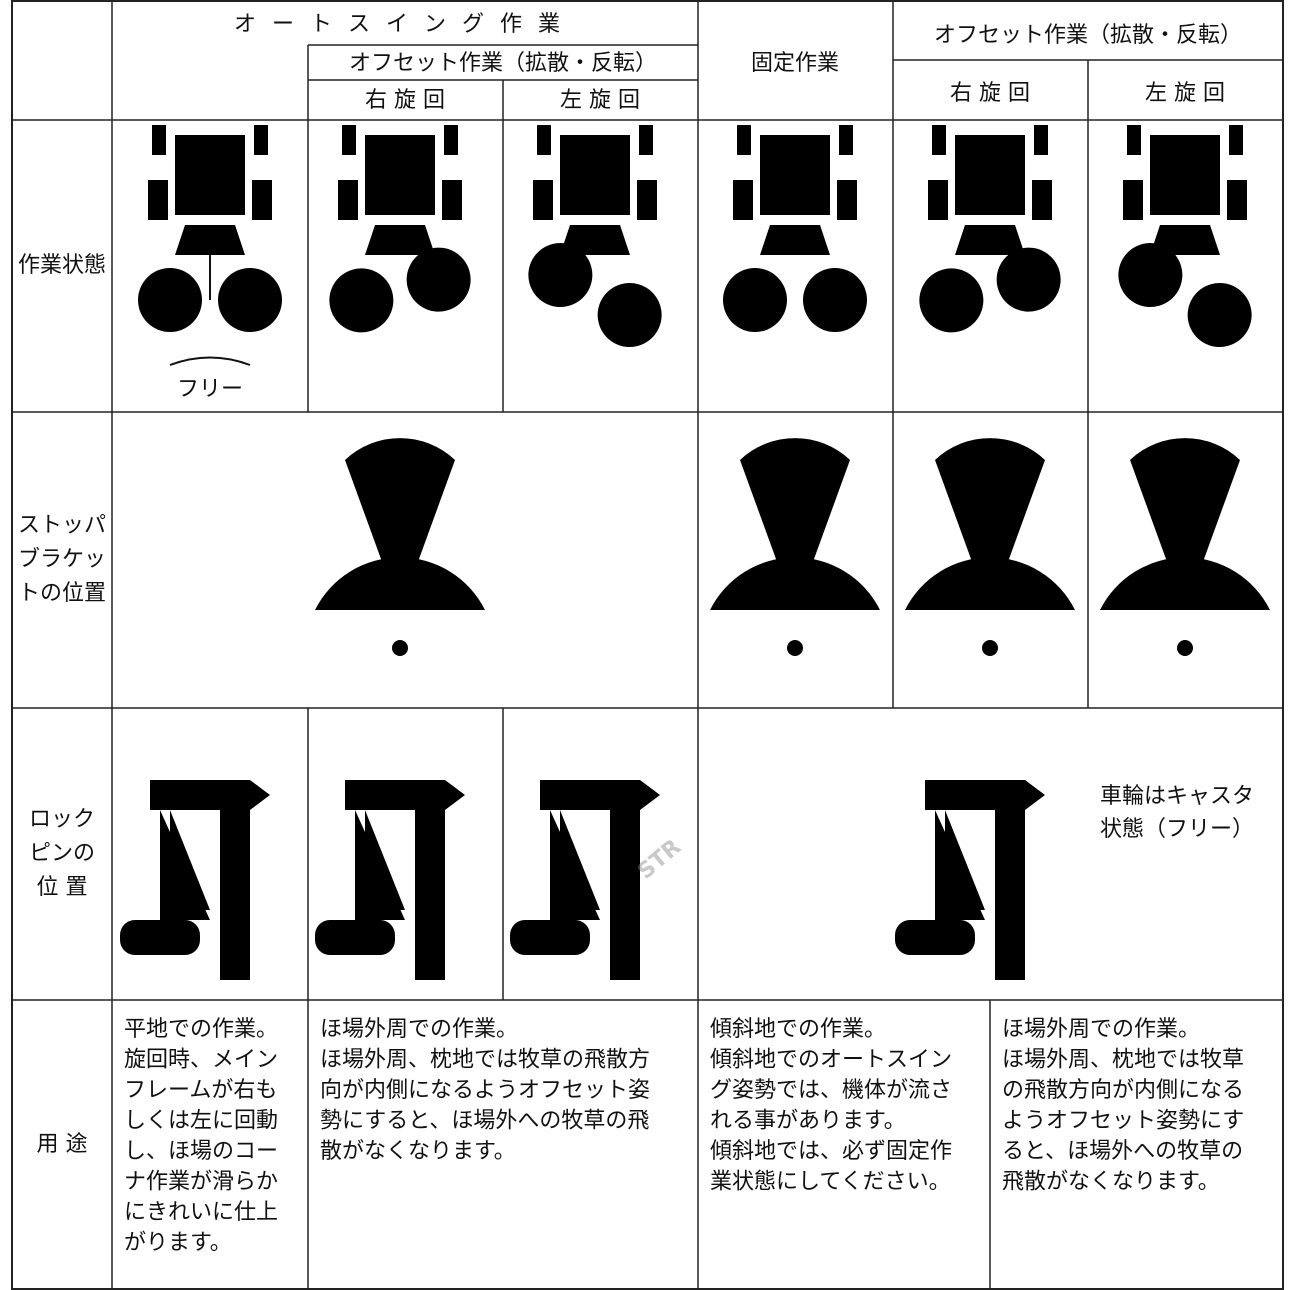 The width and height of the screenshot is (1290, 1290). What do you see at coordinates (1123, 1090) in the screenshot?
I see `usage-text: の飛散方向が内側になる` at bounding box center [1123, 1090].